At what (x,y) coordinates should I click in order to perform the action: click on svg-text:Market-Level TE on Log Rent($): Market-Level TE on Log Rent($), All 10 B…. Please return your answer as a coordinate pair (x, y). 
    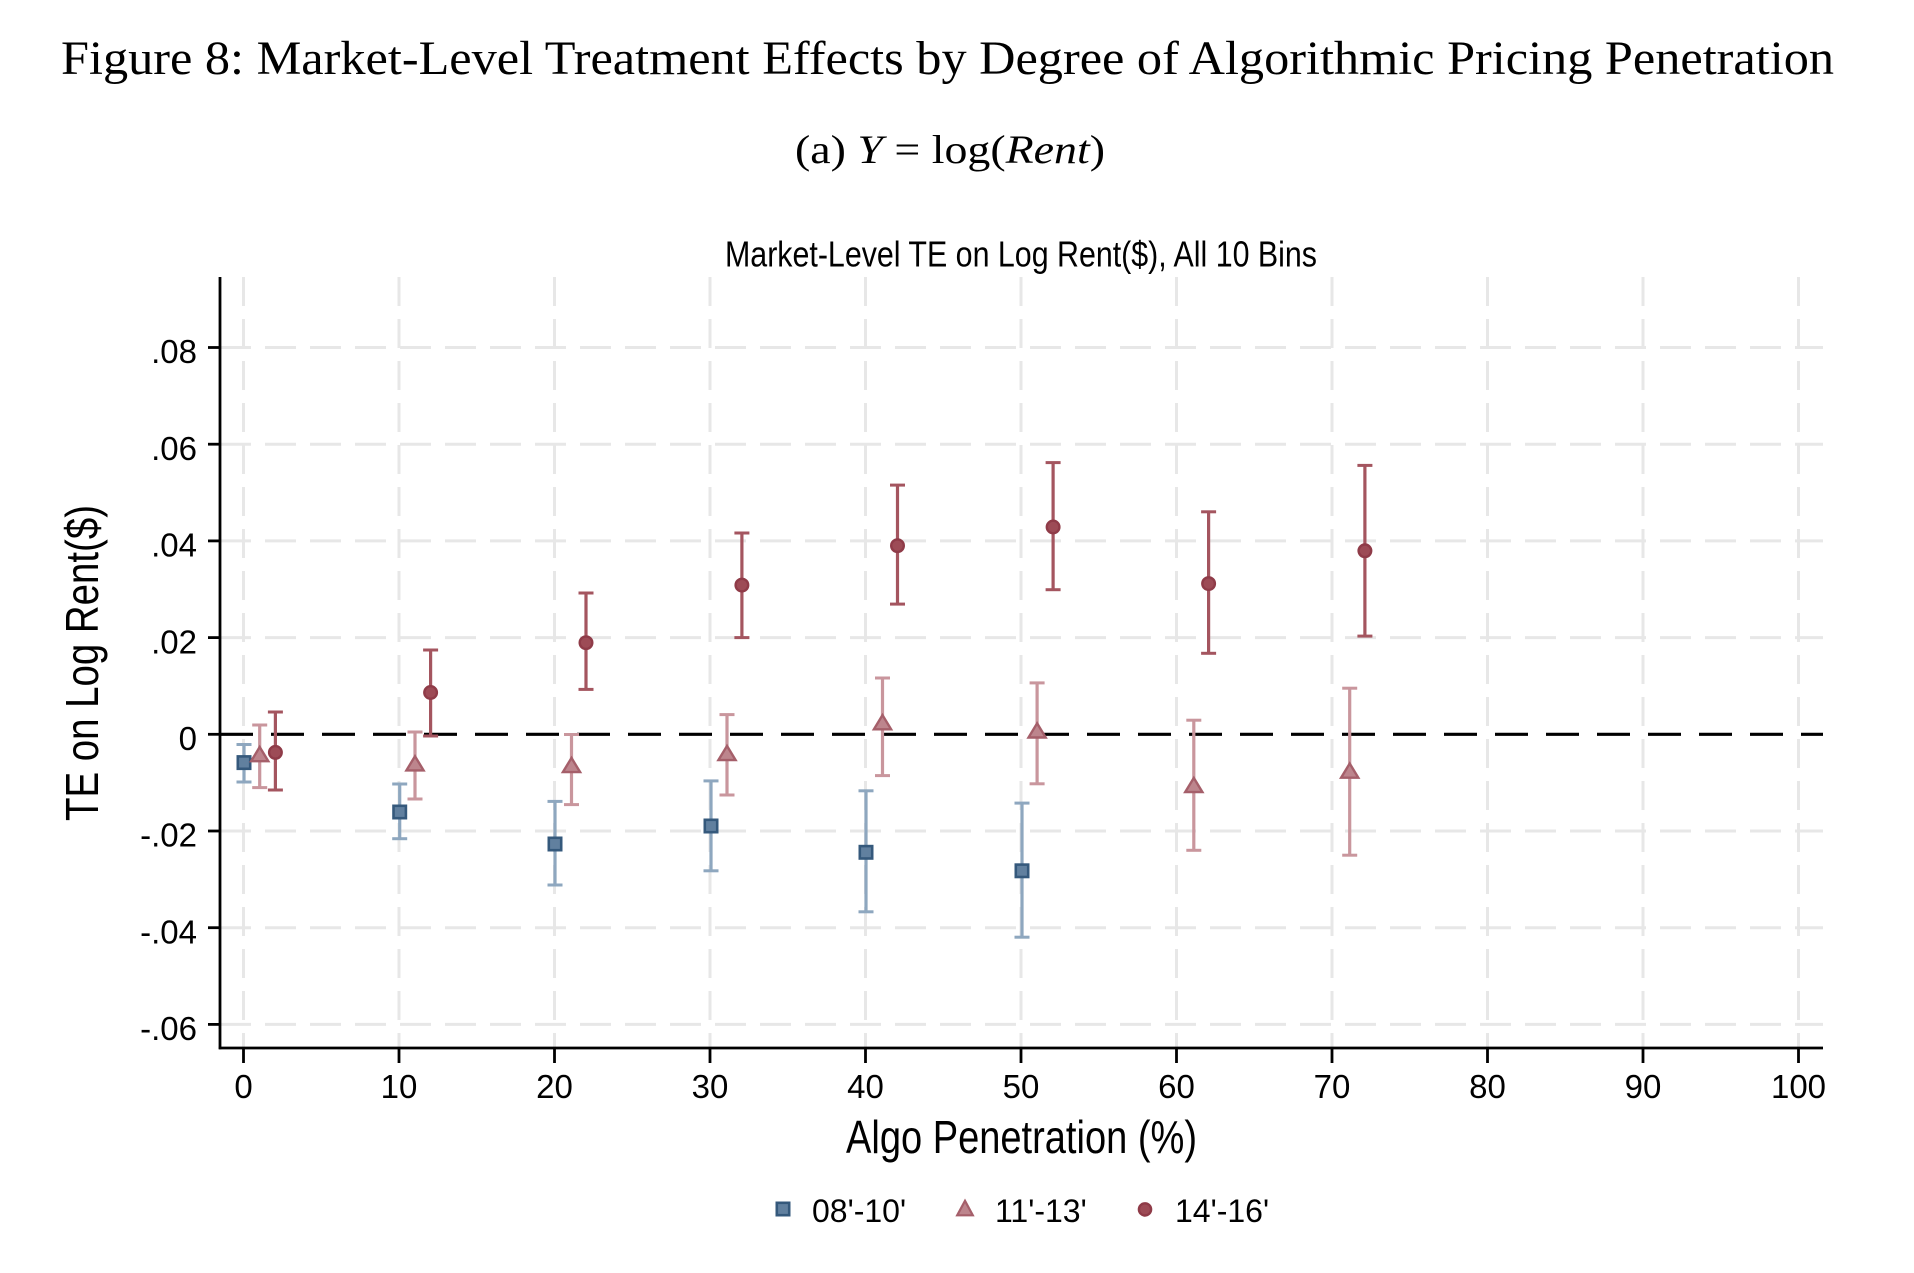
    Looking at the image, I should click on (1021, 254).